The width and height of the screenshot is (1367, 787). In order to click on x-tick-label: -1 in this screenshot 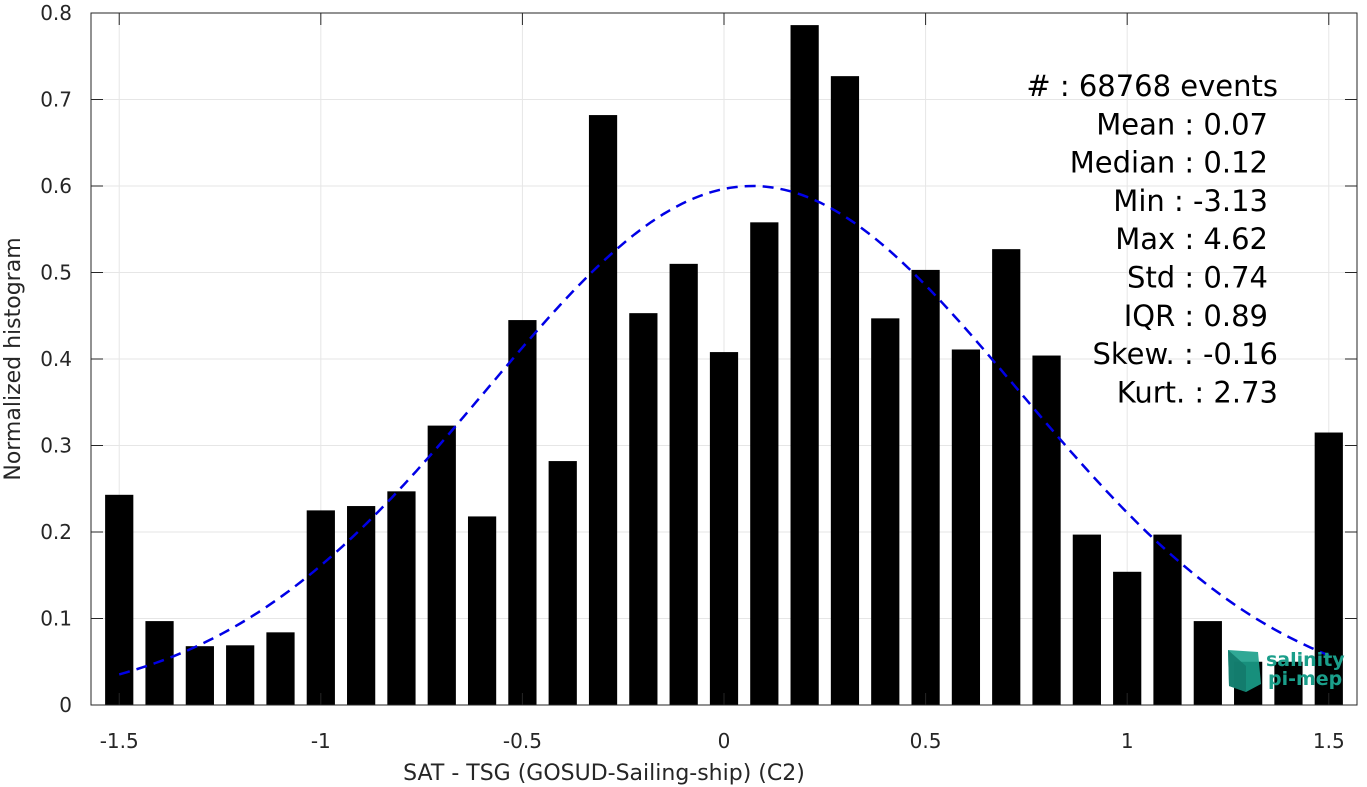, I will do `click(321, 741)`.